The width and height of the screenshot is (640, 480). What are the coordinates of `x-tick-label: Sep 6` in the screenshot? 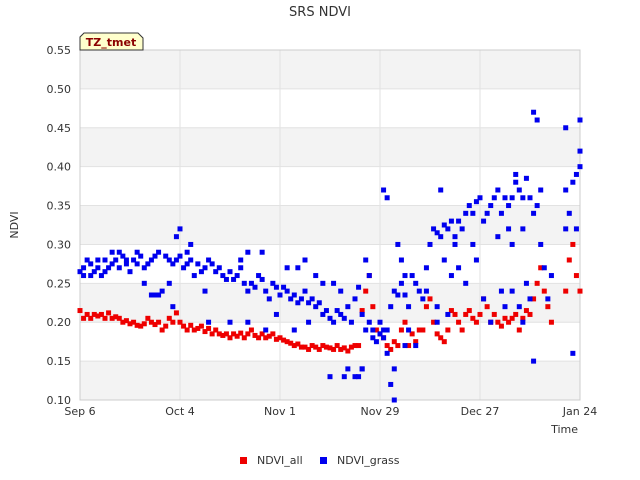 It's located at (79, 411).